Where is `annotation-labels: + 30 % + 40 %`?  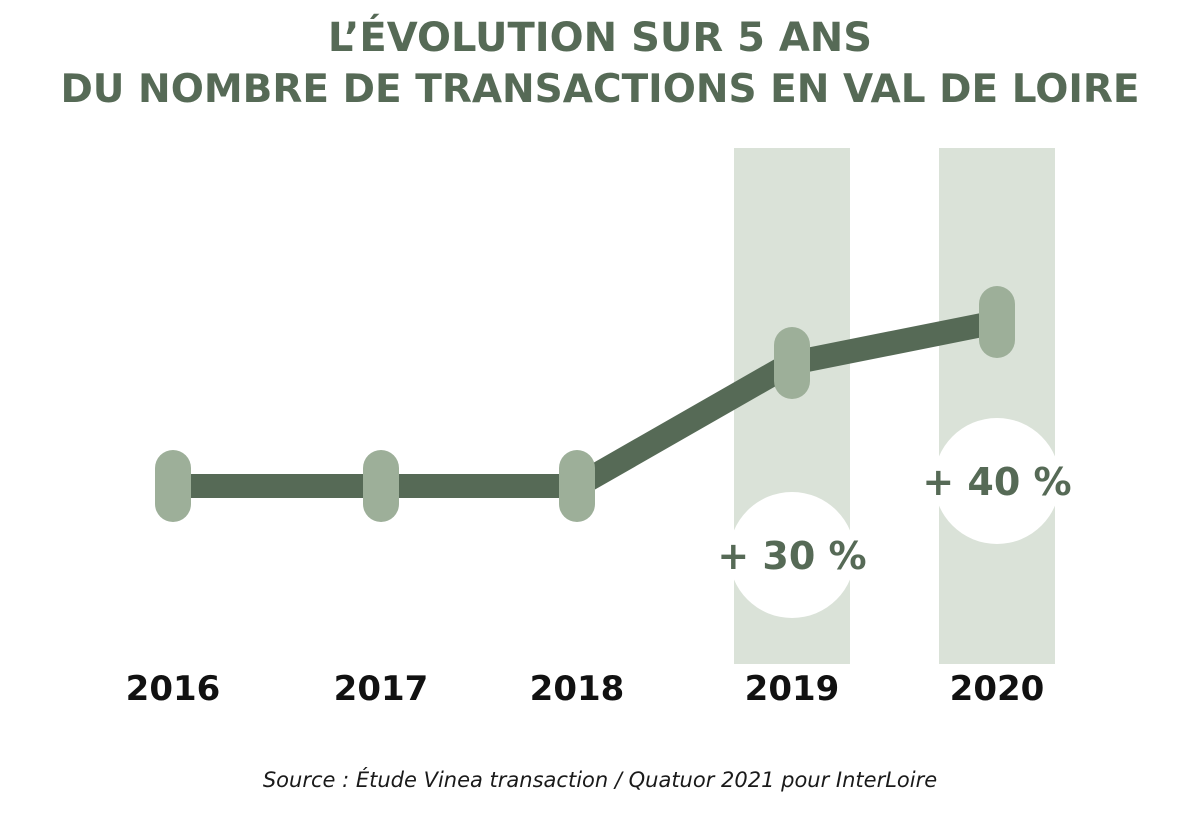
annotation-labels: + 30 % + 40 % is located at coordinates (894, 519).